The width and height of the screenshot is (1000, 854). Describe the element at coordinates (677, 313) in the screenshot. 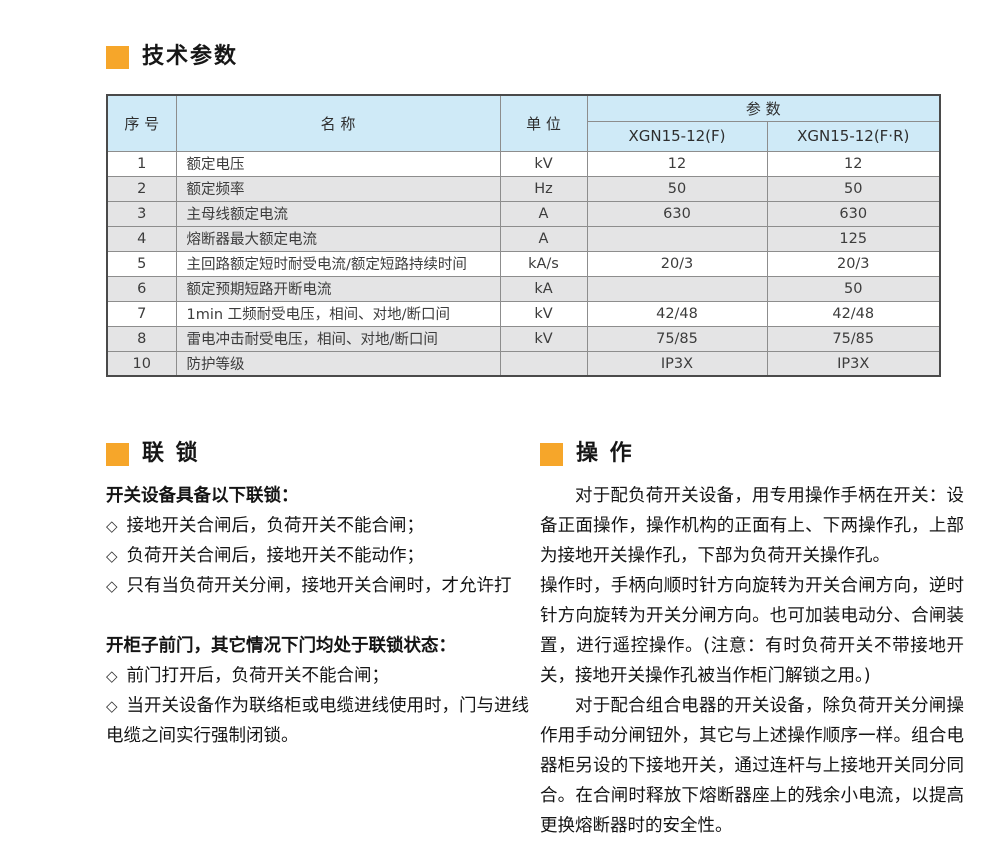

I see `cell-value-f: 42/48` at that location.